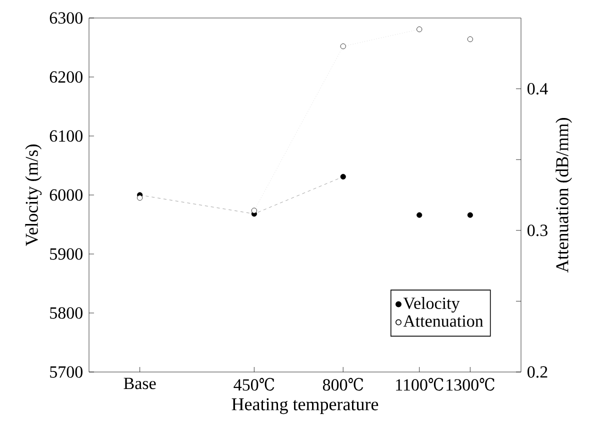 The width and height of the screenshot is (604, 428). Describe the element at coordinates (538, 89) in the screenshot. I see `y2-tick-label: 0.4` at that location.